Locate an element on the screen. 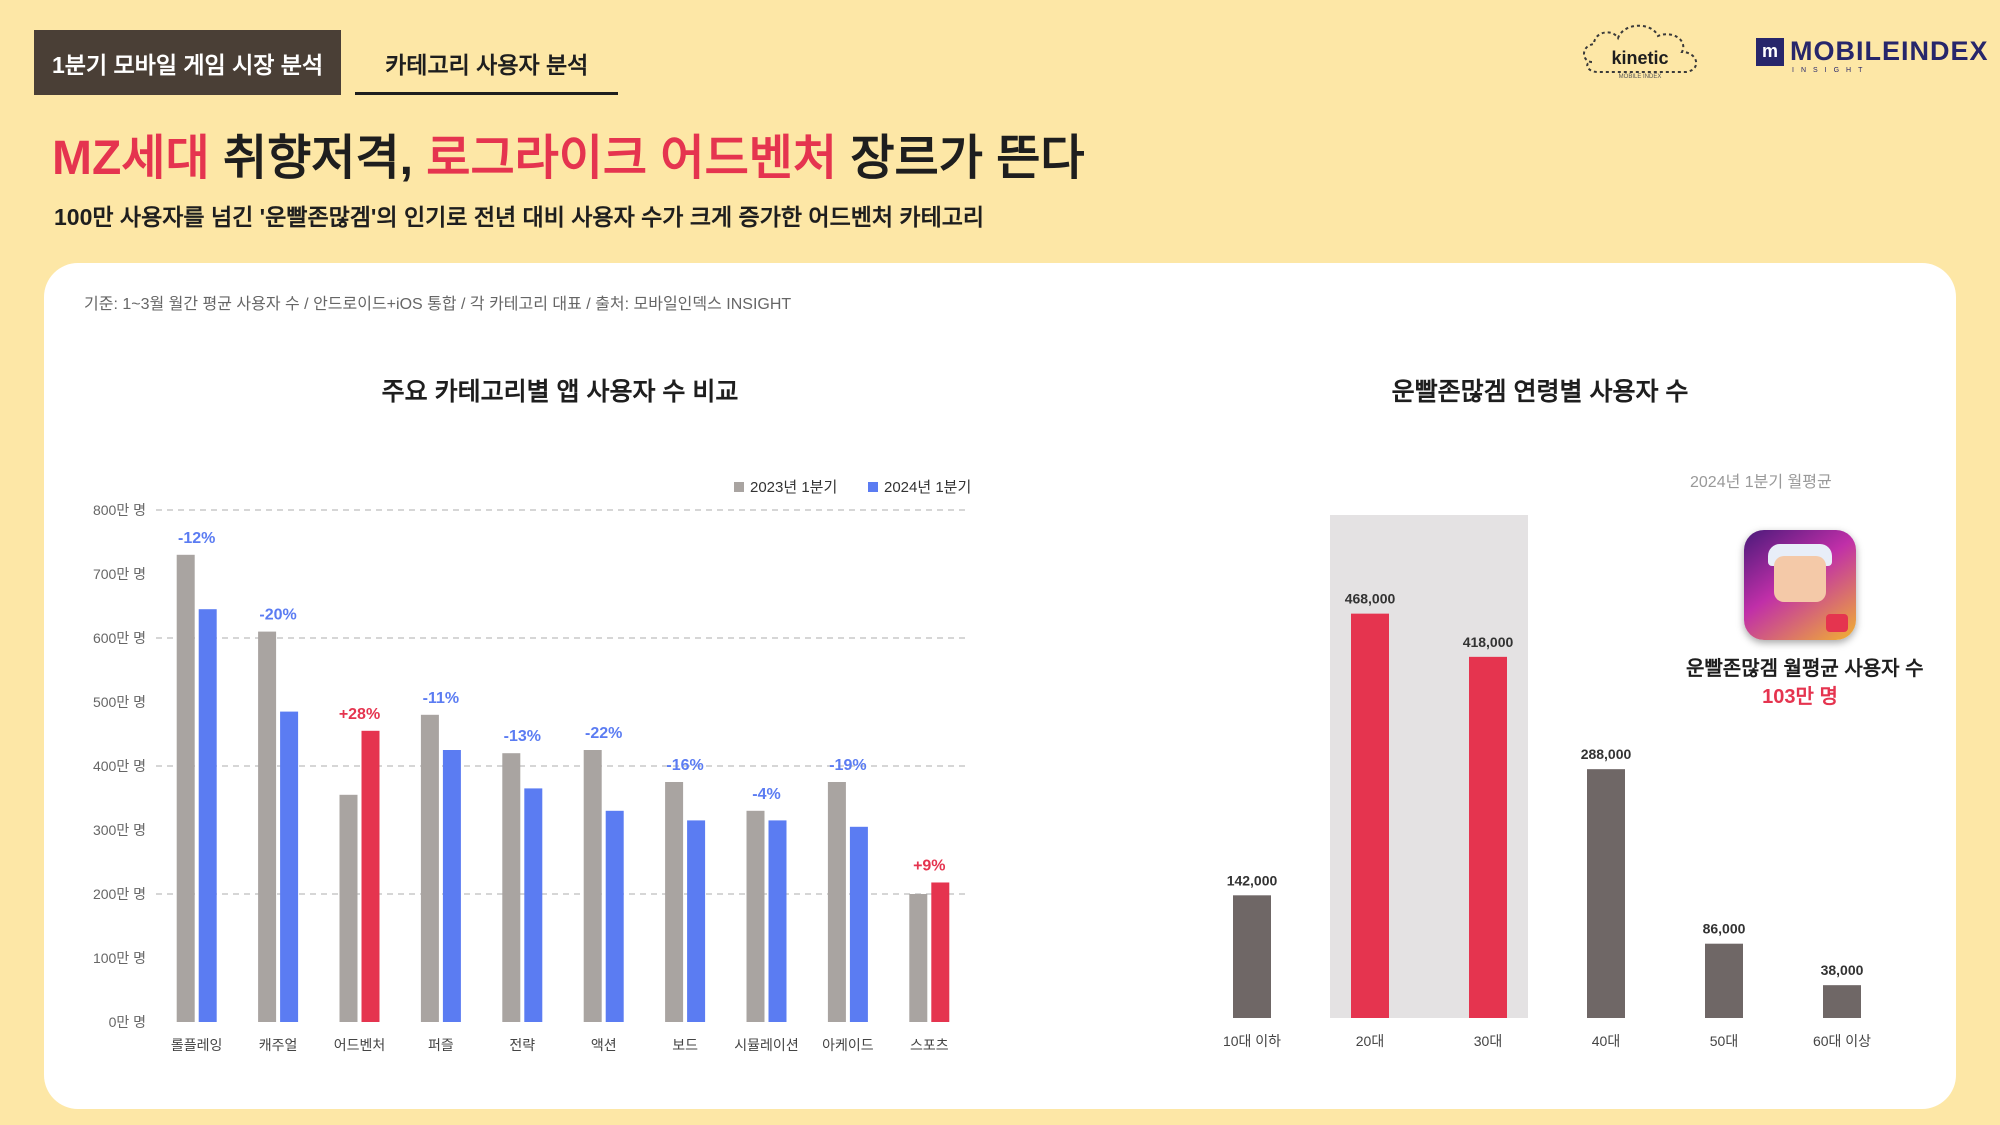 This screenshot has height=1125, width=2000. age-value-label: 288,000 is located at coordinates (1606, 754).